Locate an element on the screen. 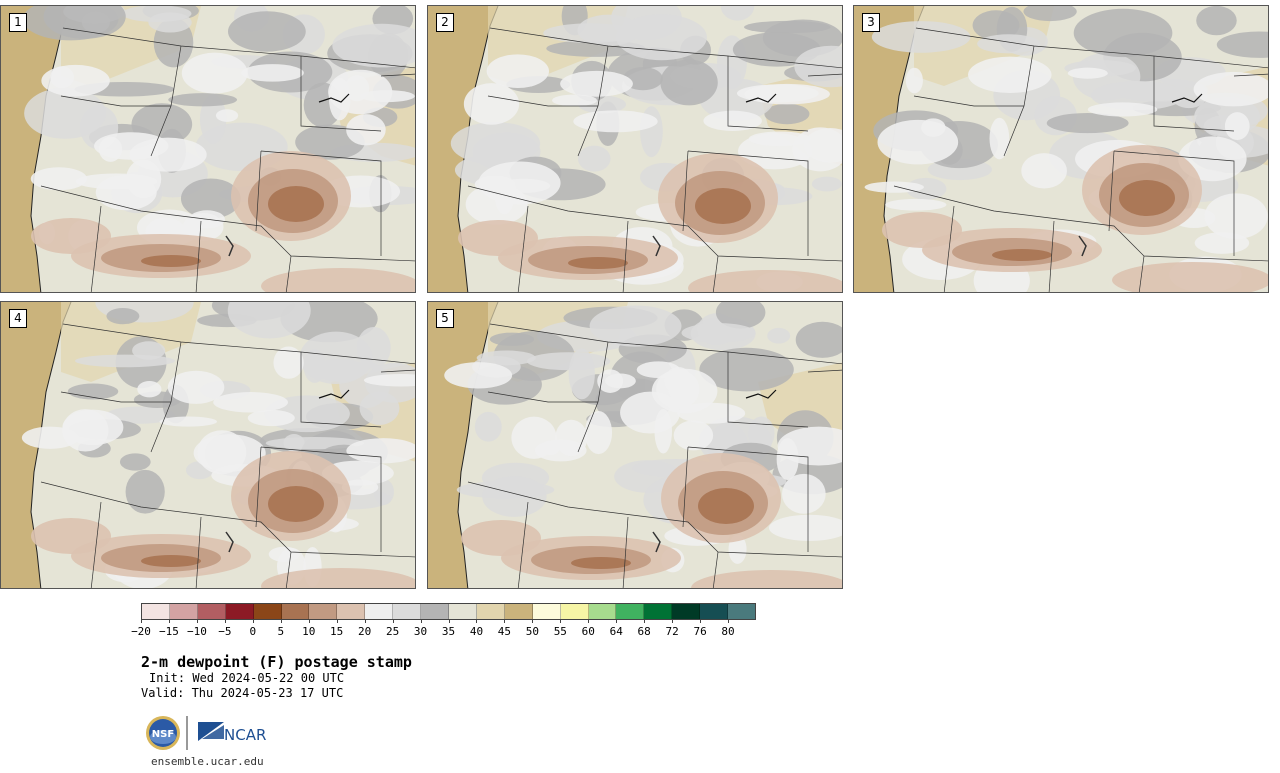 The image size is (1280, 773). sponsor-logos: NSF NCAR is located at coordinates (209, 733).